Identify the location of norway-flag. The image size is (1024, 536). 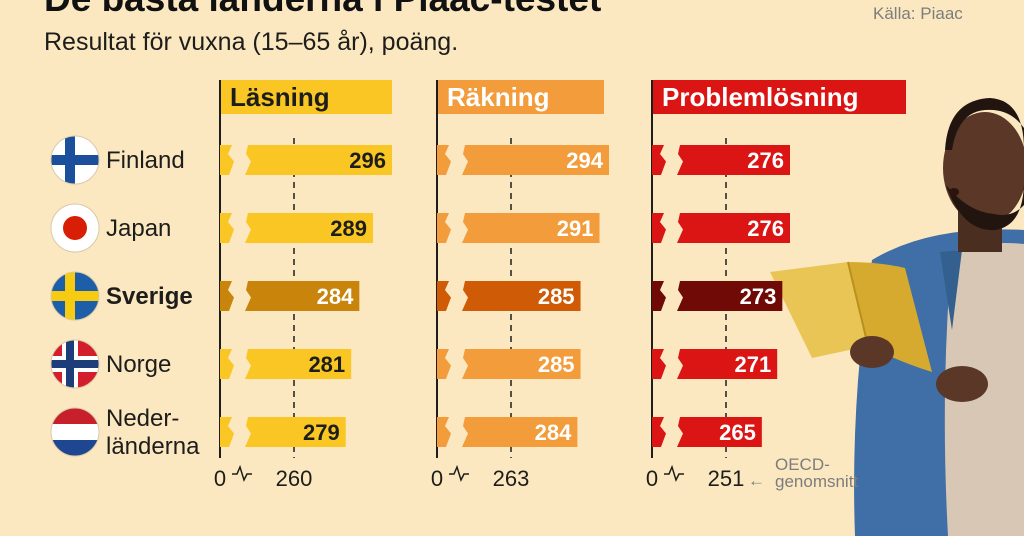
(75, 364).